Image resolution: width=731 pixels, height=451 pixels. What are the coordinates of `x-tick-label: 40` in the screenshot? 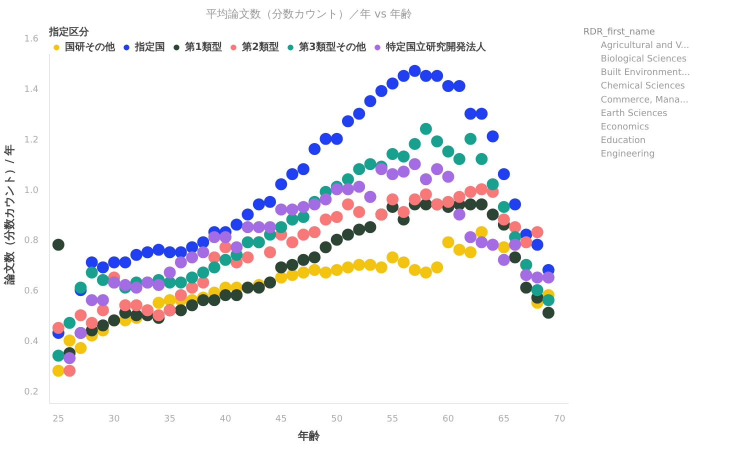 It's located at (226, 419).